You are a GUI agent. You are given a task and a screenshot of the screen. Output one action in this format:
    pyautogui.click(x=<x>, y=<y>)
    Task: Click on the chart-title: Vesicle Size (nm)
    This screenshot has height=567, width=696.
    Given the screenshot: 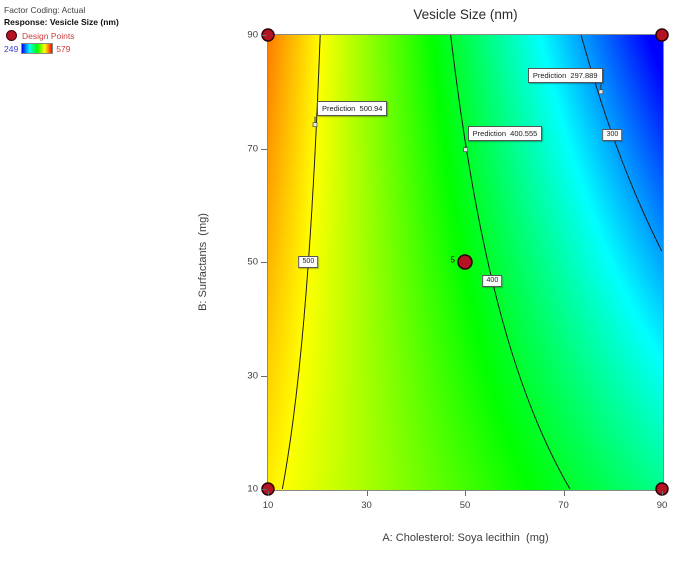 What is the action you would take?
    pyautogui.click(x=465, y=14)
    